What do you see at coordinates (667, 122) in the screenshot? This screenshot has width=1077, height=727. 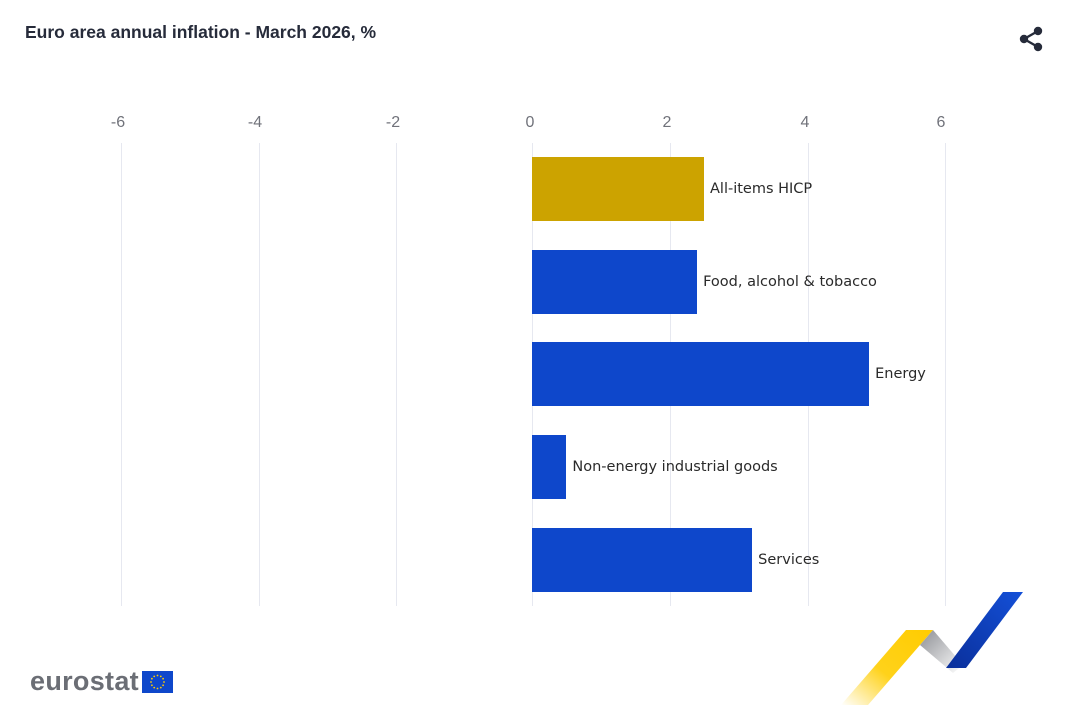 I see `x-tick-label: 2` at bounding box center [667, 122].